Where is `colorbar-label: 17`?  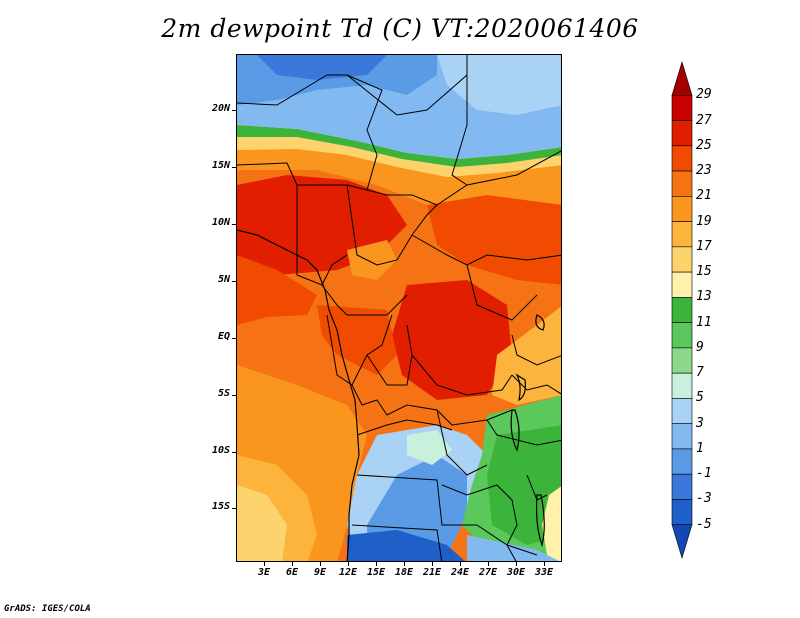
colorbar-label: 17 is located at coordinates (704, 246).